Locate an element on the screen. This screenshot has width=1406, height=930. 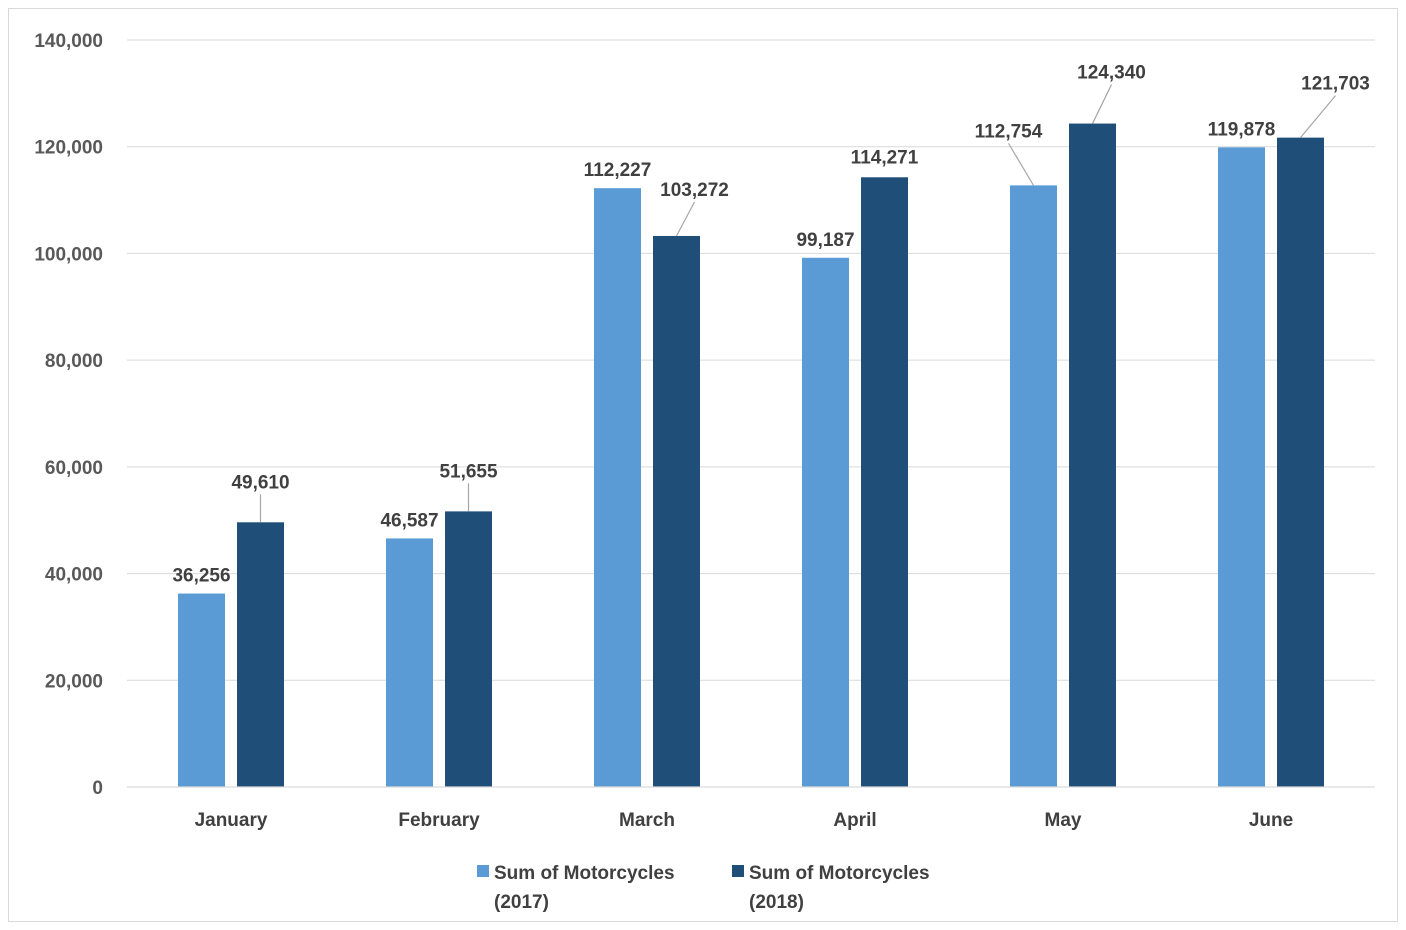
data-label-march-series-1: 112,227 is located at coordinates (618, 170).